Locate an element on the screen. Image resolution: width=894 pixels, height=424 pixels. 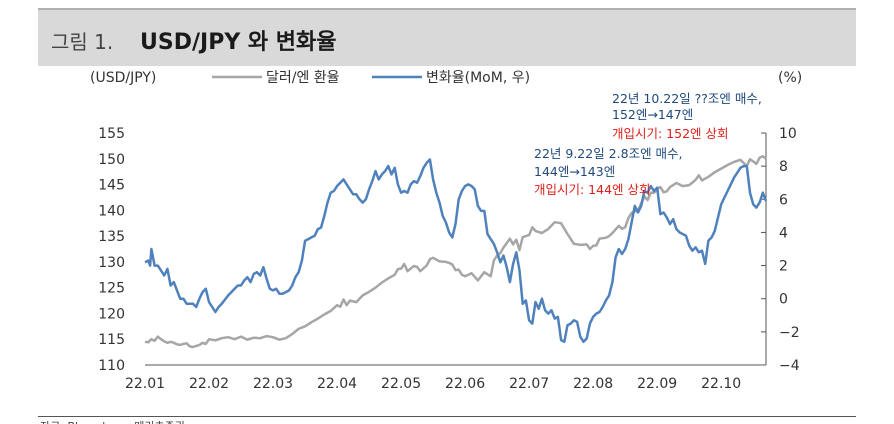
x-tick-label: 22.04 is located at coordinates (337, 384).